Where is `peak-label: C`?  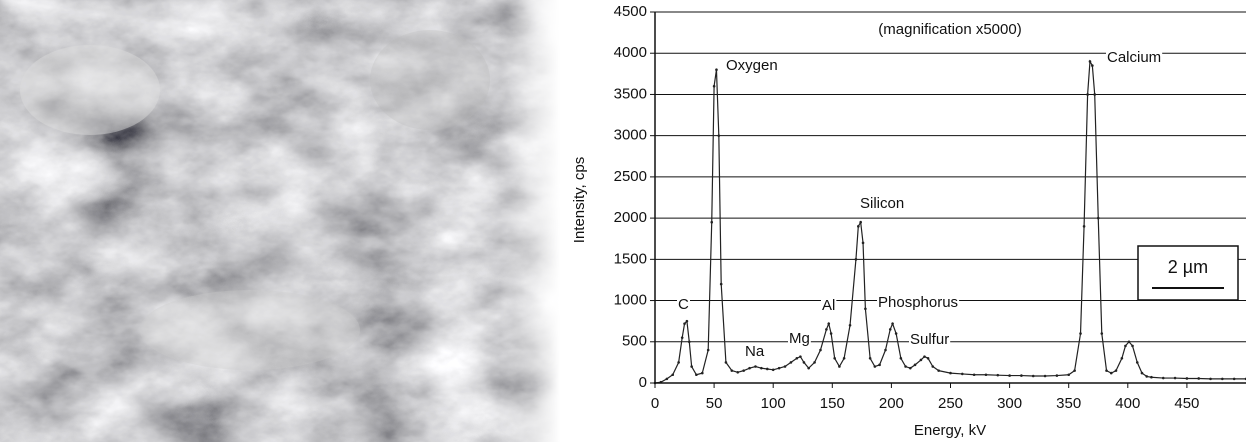 peak-label: C is located at coordinates (683, 304).